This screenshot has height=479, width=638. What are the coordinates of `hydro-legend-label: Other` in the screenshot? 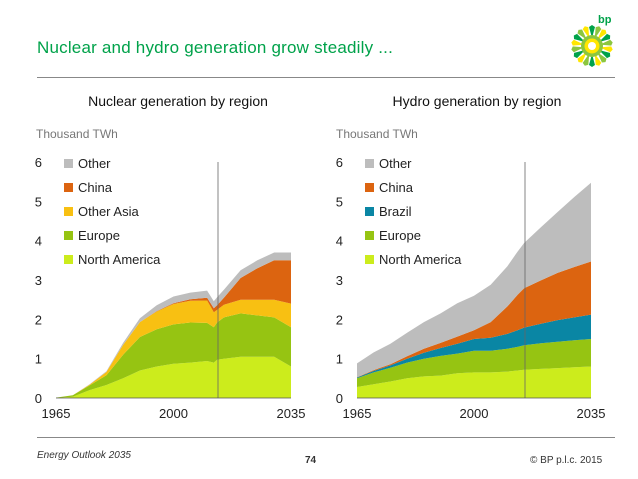 It's located at (395, 163).